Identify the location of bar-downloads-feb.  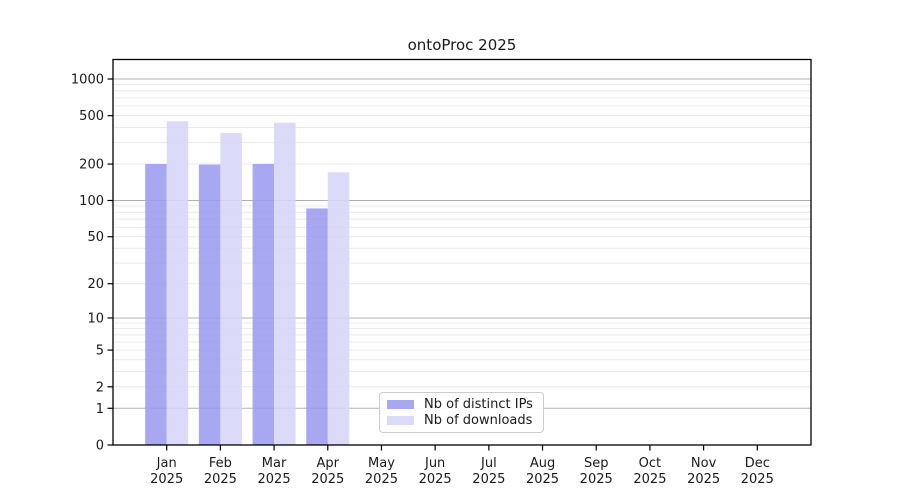
(231, 289).